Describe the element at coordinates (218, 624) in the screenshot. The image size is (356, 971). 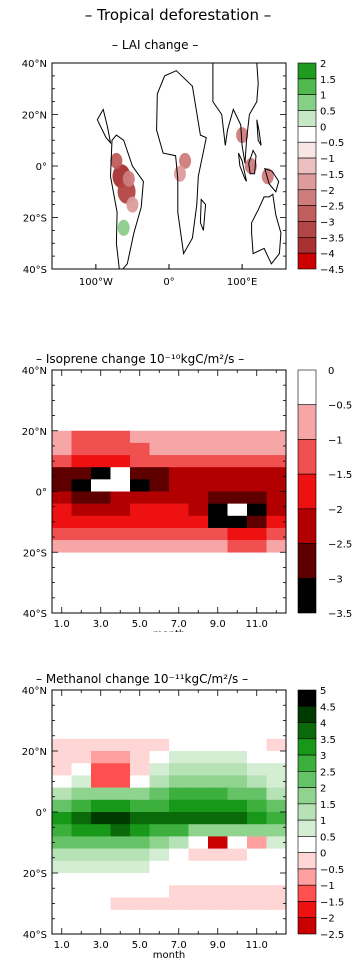
I see `isoprene-xtick-label: 9.0` at that location.